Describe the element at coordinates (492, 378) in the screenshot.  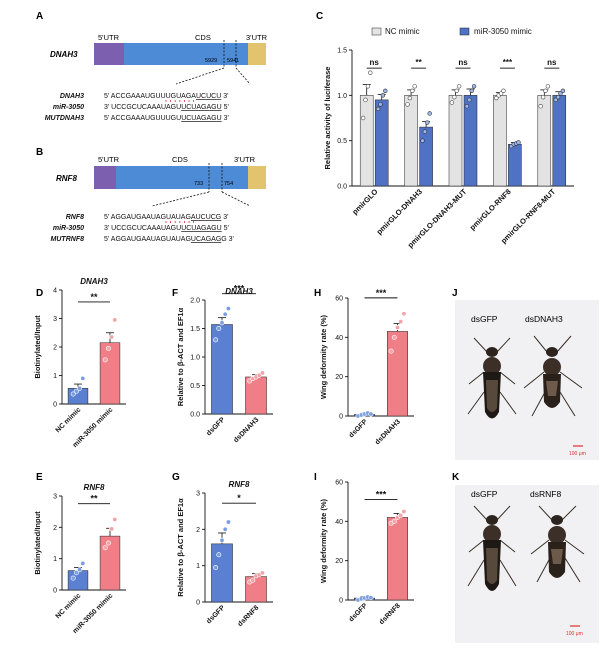
I see `insect-icon-normal-j` at that location.